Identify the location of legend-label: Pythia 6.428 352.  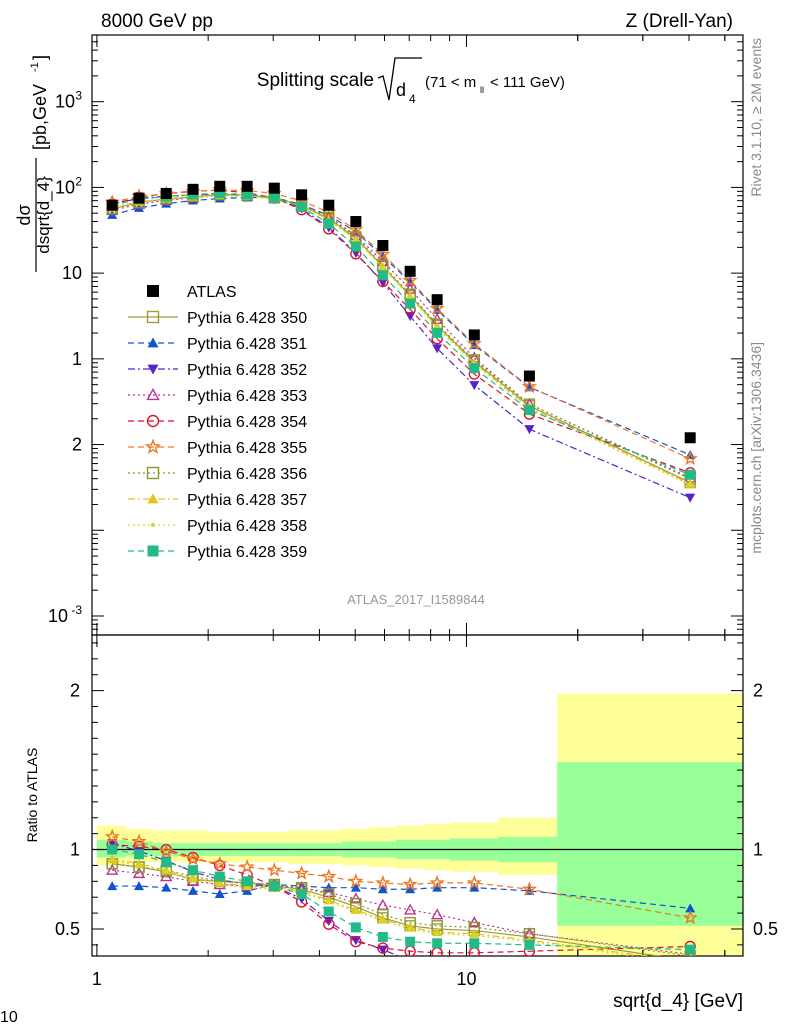
(247, 370).